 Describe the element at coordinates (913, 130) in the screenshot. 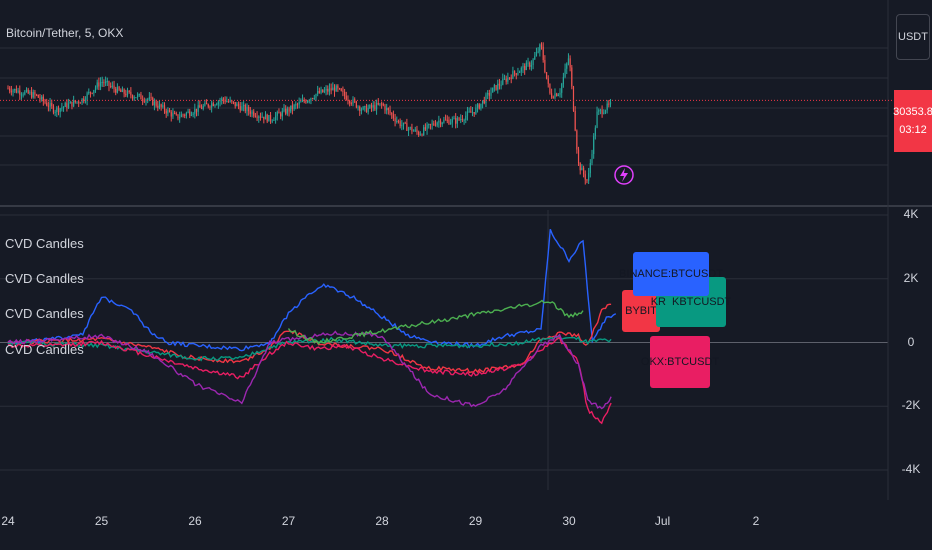

I see `bar-countdown: 03:12` at that location.